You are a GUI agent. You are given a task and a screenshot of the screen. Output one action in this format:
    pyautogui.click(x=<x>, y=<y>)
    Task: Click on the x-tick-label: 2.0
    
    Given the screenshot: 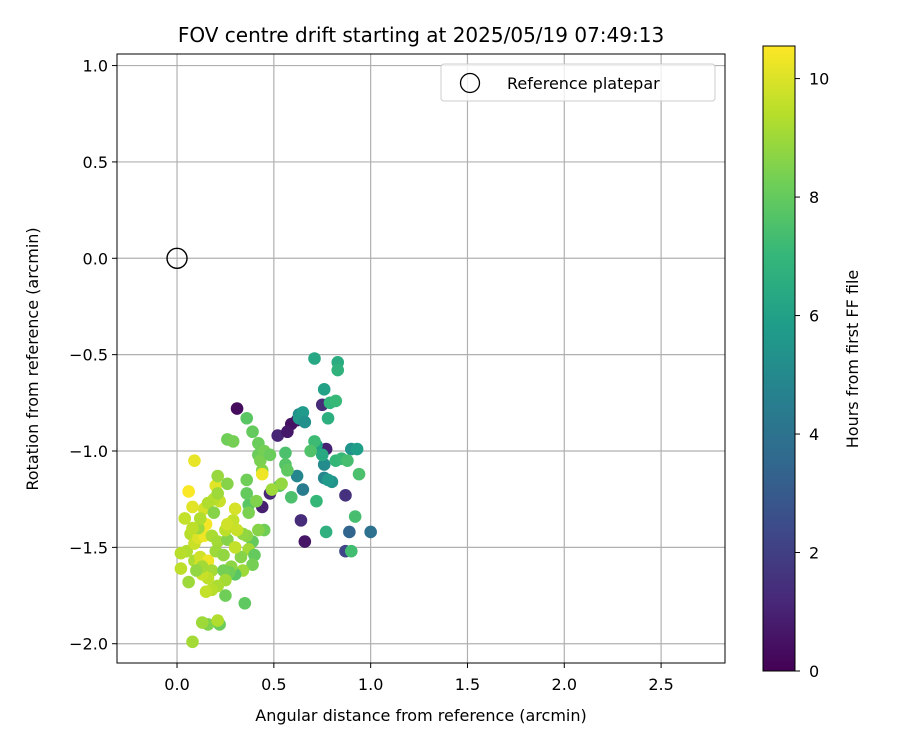 What is the action you would take?
    pyautogui.click(x=564, y=684)
    